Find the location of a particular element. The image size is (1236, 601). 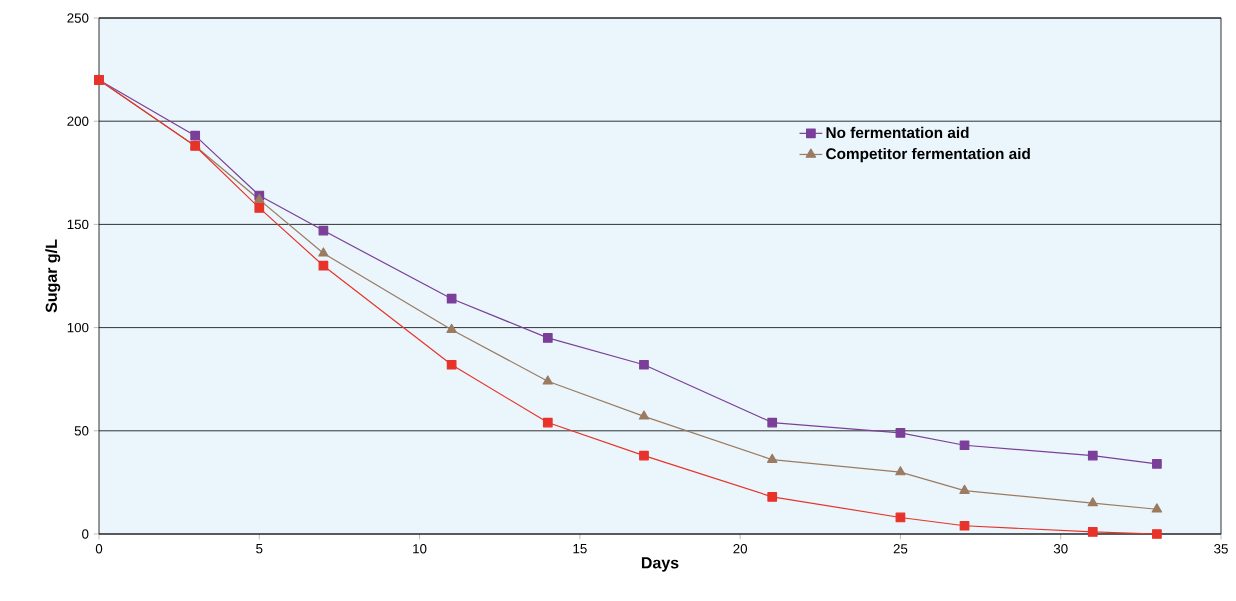

x-tick-label: 25 is located at coordinates (900, 549).